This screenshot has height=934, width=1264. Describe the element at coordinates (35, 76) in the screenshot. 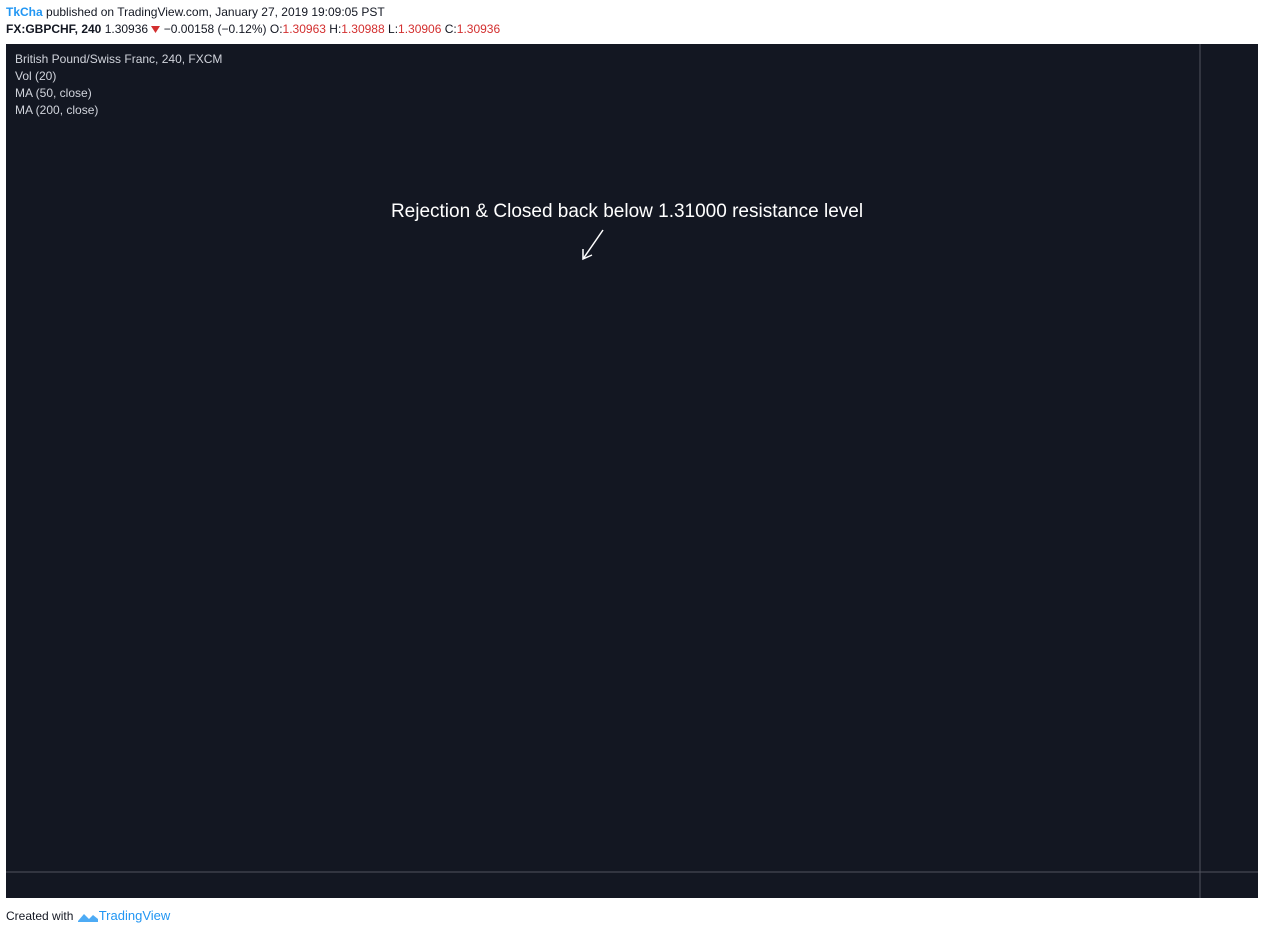

I see `legend-entry: Vol (20)` at that location.